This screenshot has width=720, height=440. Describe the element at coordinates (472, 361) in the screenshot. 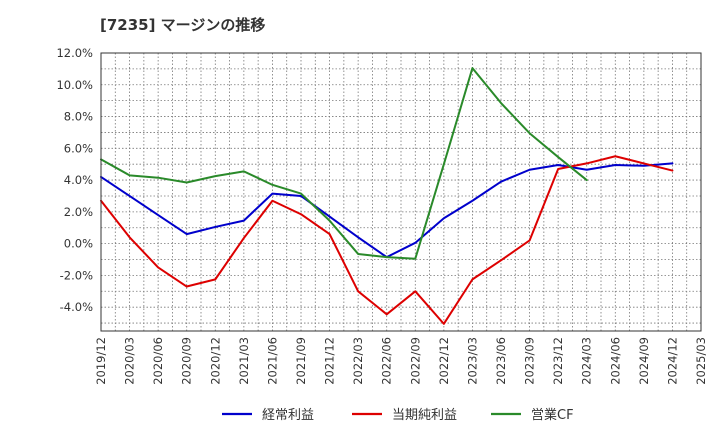

I see `x-tick-label: 2023/03` at that location.